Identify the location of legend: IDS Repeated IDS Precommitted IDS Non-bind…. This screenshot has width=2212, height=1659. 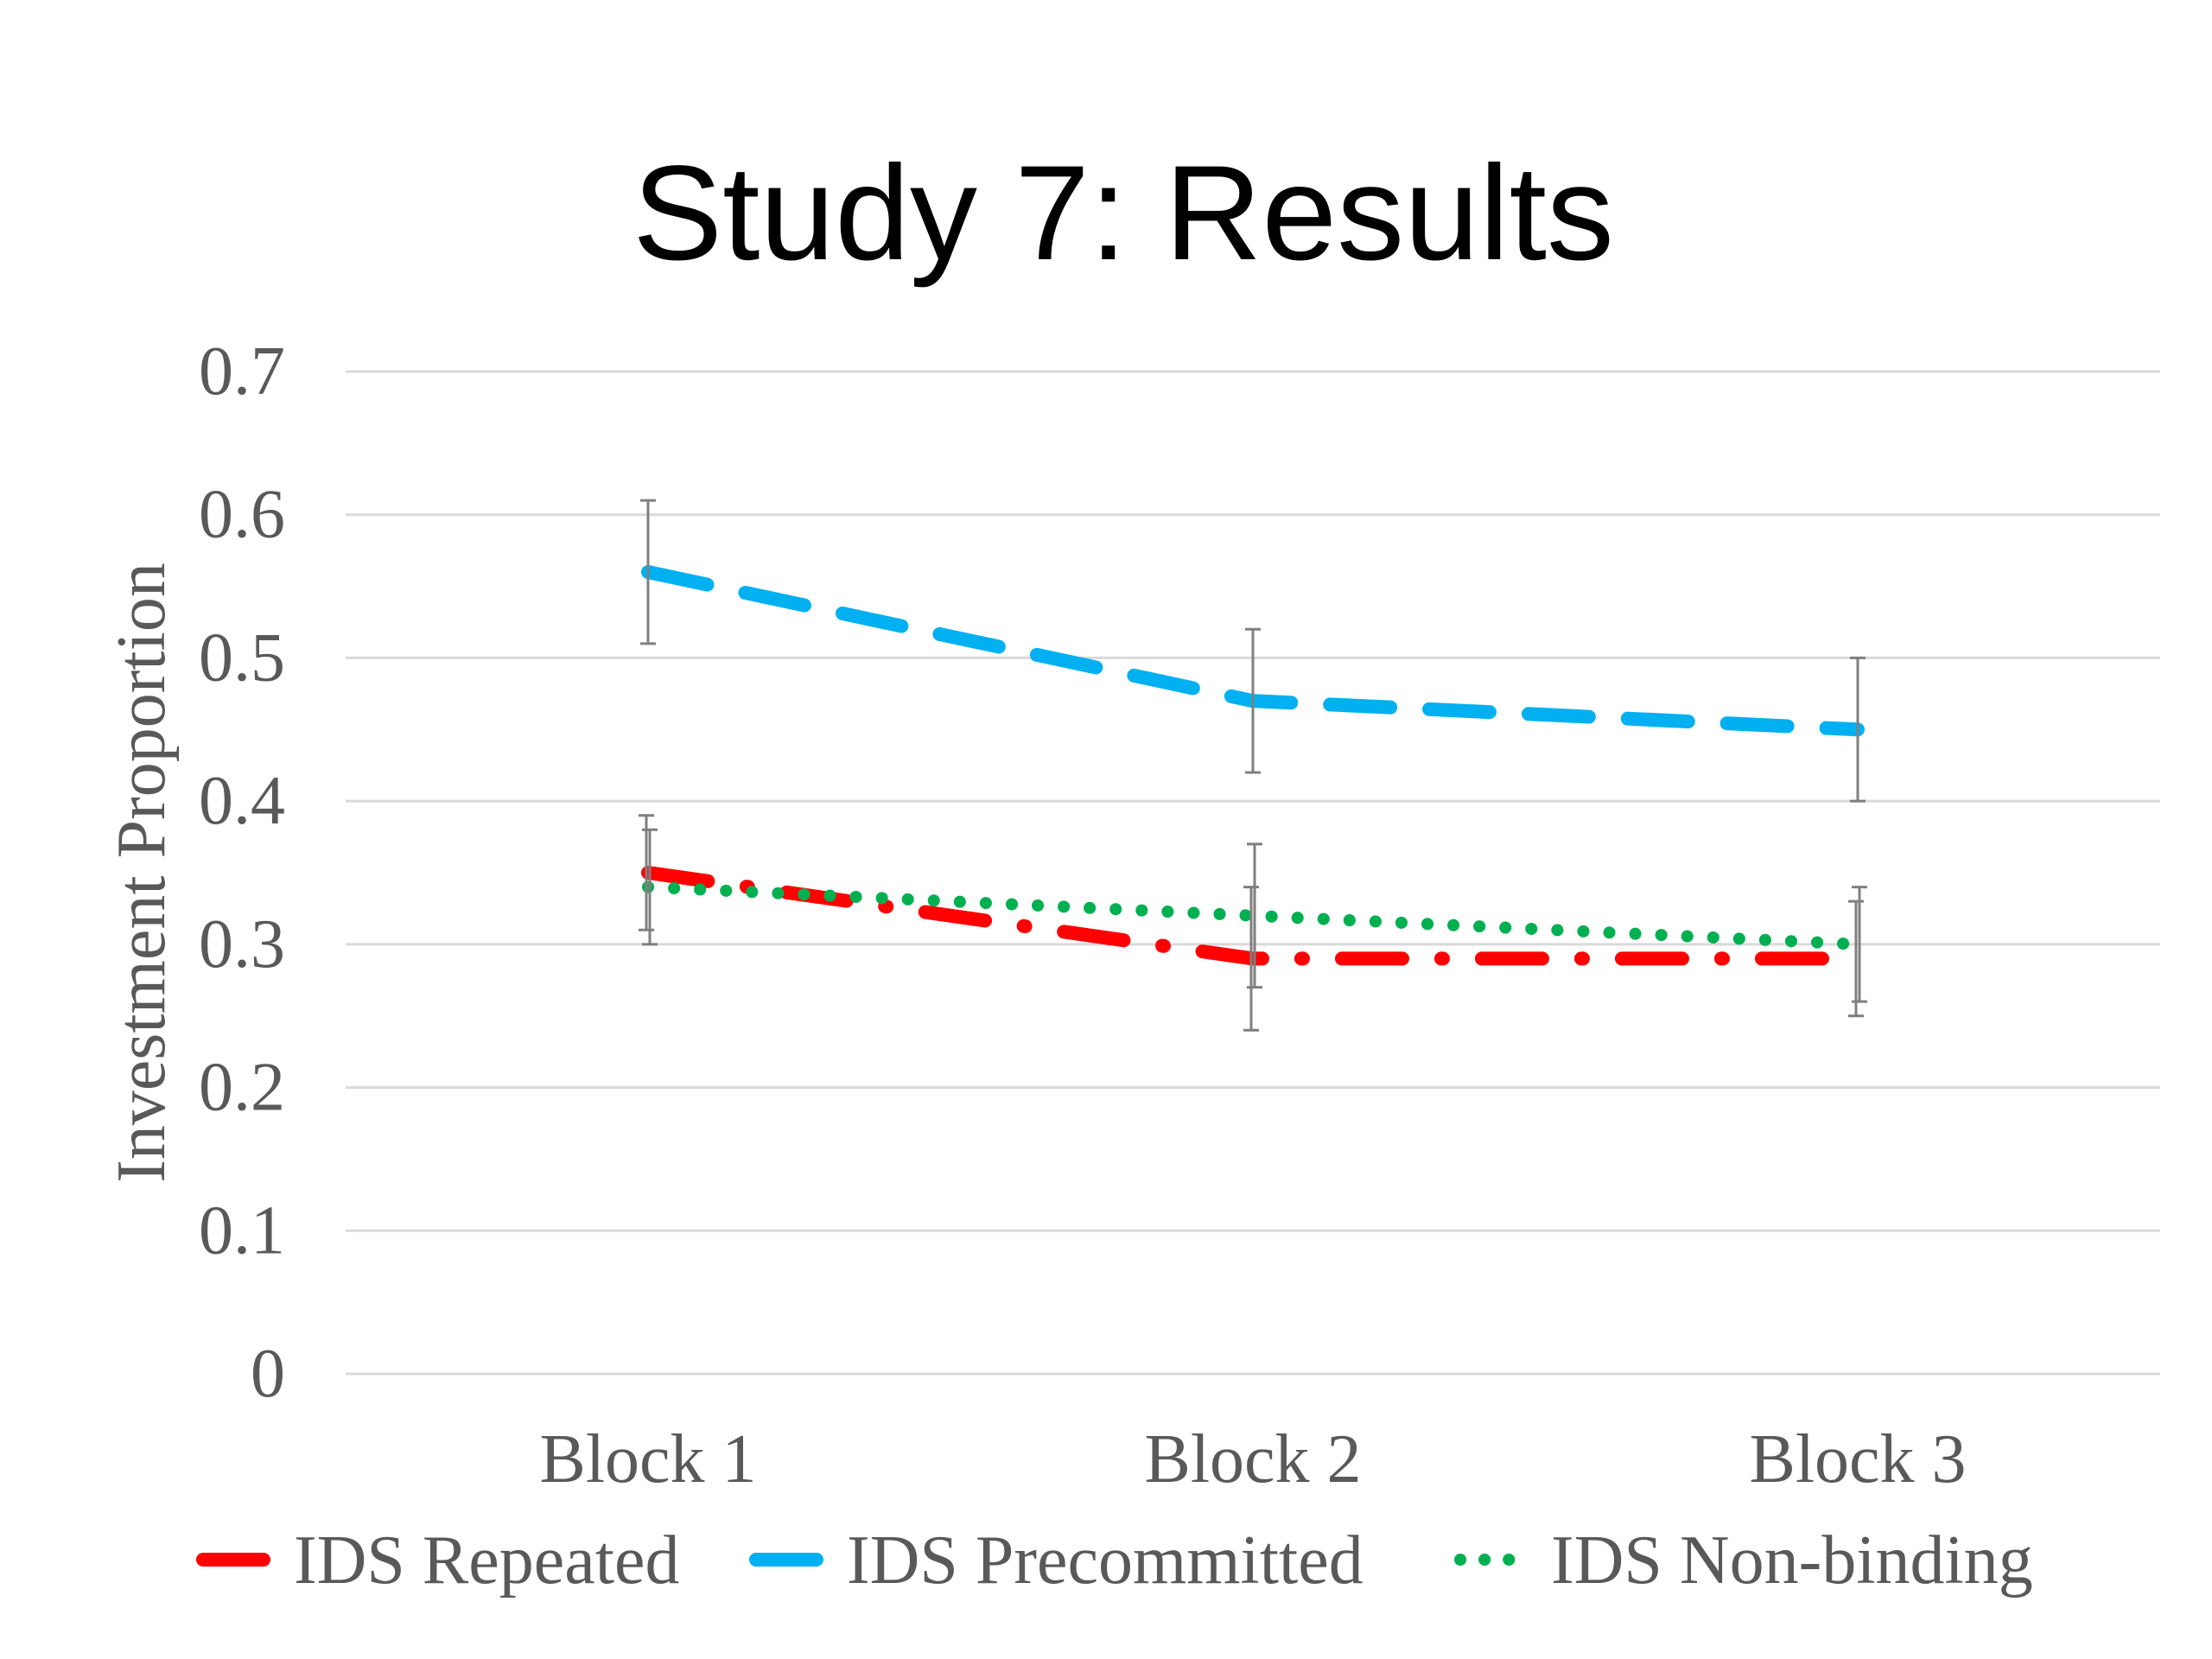
(1114, 1560).